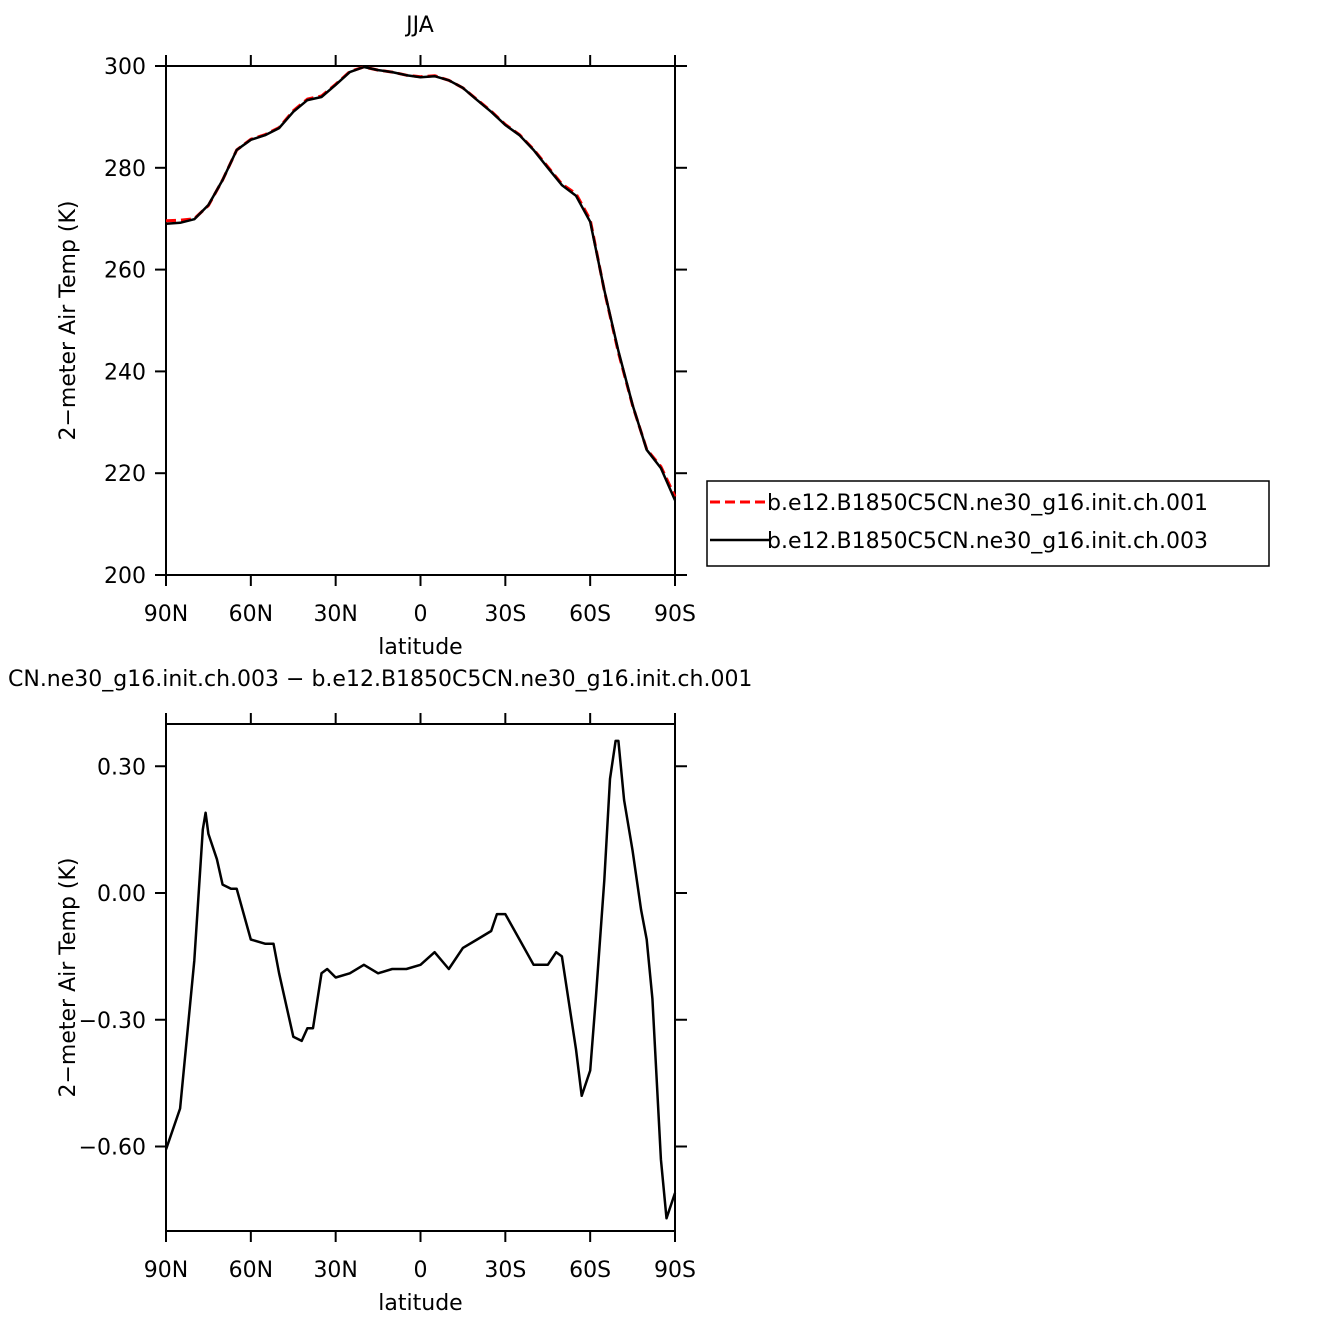 The height and width of the screenshot is (1325, 1325). I want to click on y-tick-label: 0.00, so click(121, 894).